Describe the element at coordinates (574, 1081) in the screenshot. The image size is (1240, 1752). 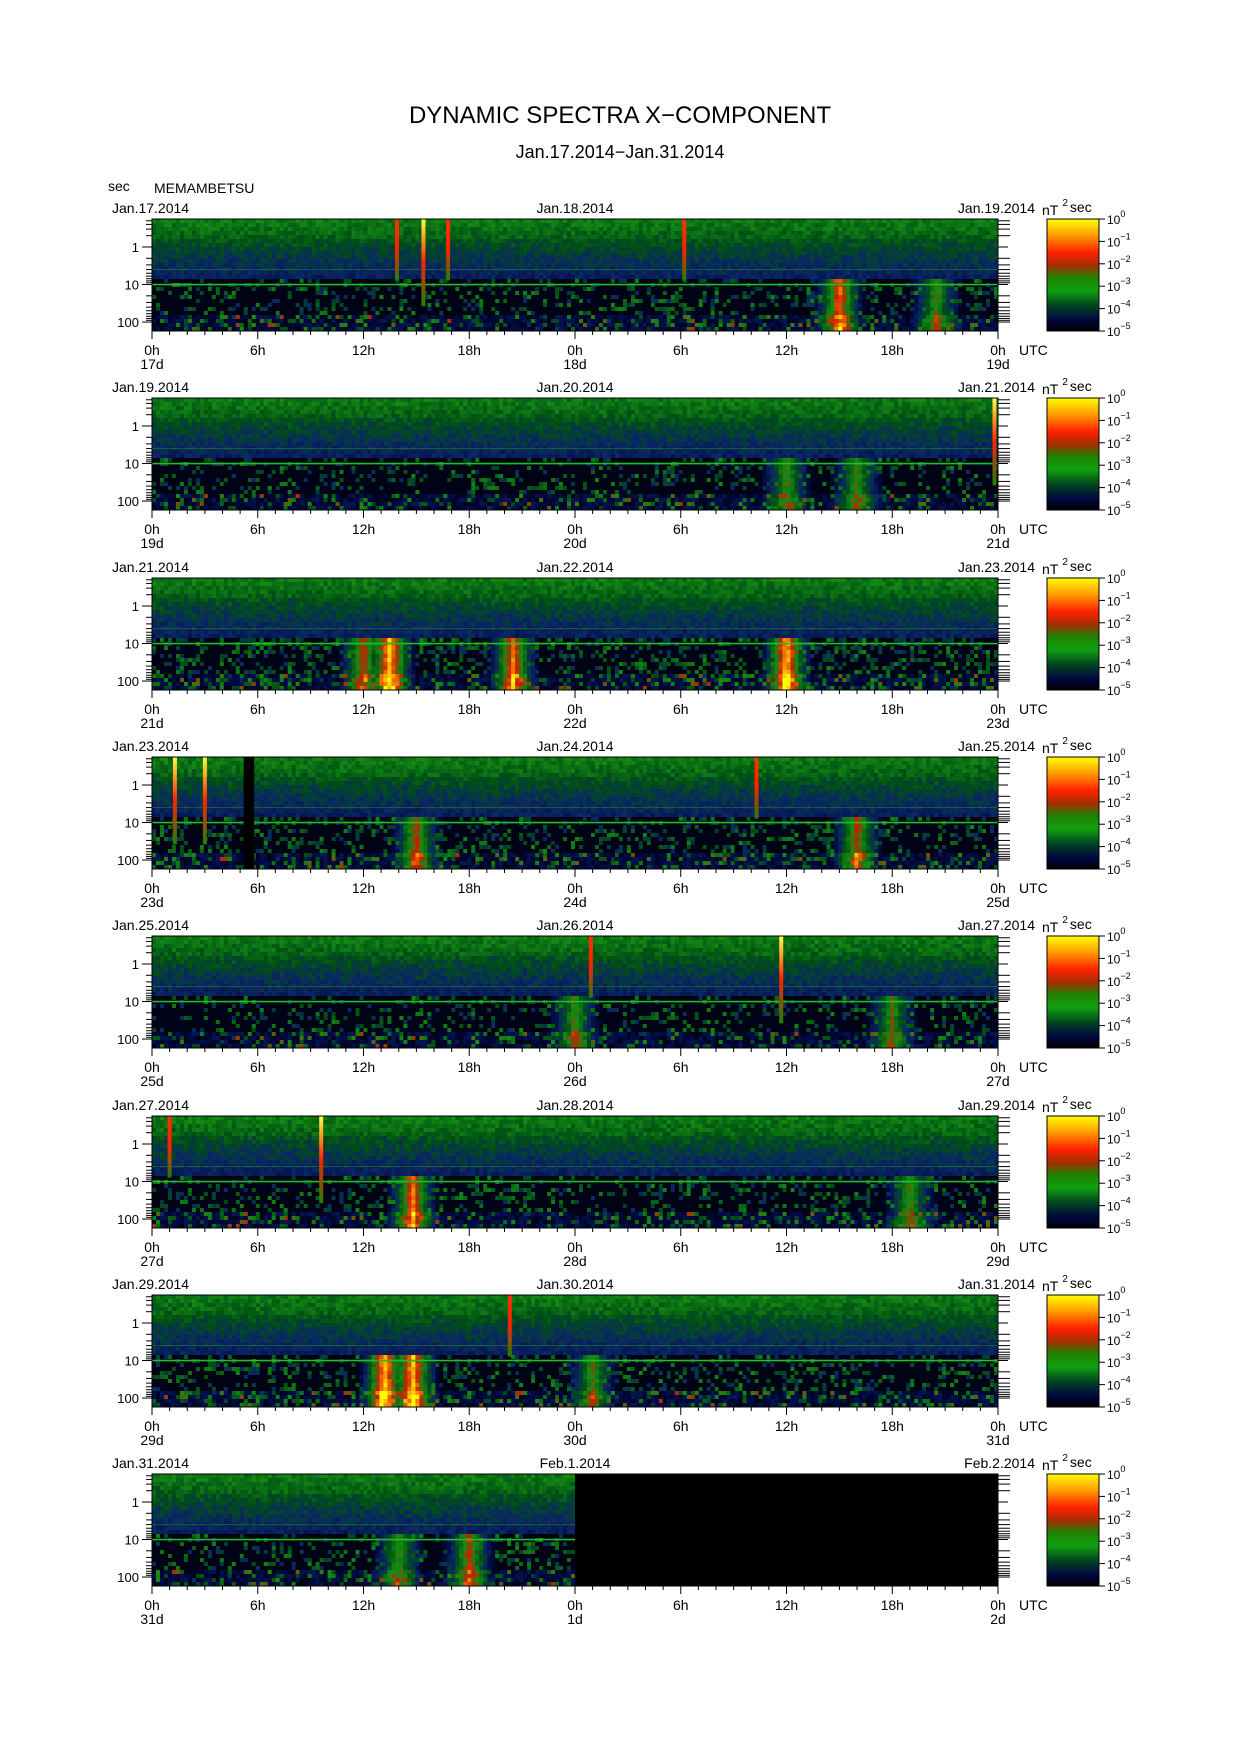
I see `day-label: 26d` at that location.